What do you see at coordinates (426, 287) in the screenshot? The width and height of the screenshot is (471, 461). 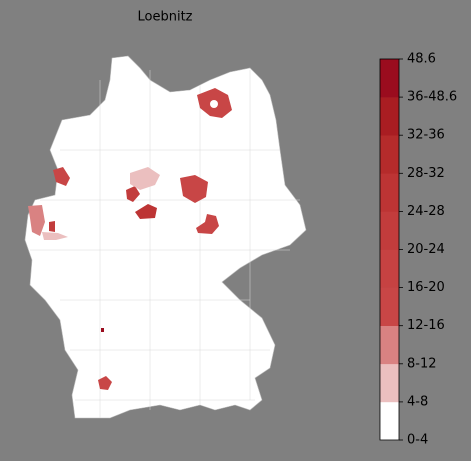 I see `colorbar-label: 16-20` at bounding box center [426, 287].